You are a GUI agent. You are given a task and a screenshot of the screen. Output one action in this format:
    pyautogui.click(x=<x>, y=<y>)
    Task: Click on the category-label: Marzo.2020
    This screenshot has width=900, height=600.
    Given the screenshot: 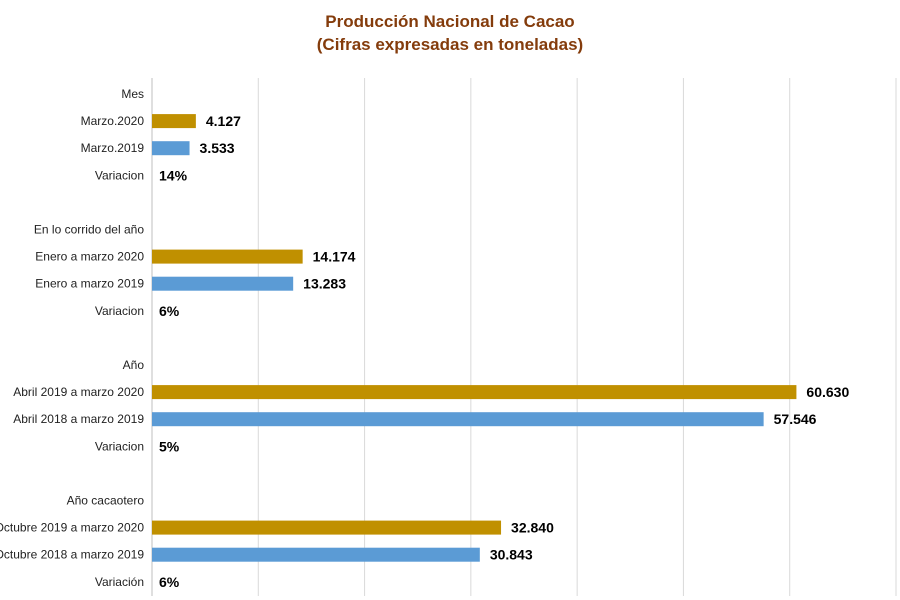 What is the action you would take?
    pyautogui.click(x=113, y=121)
    